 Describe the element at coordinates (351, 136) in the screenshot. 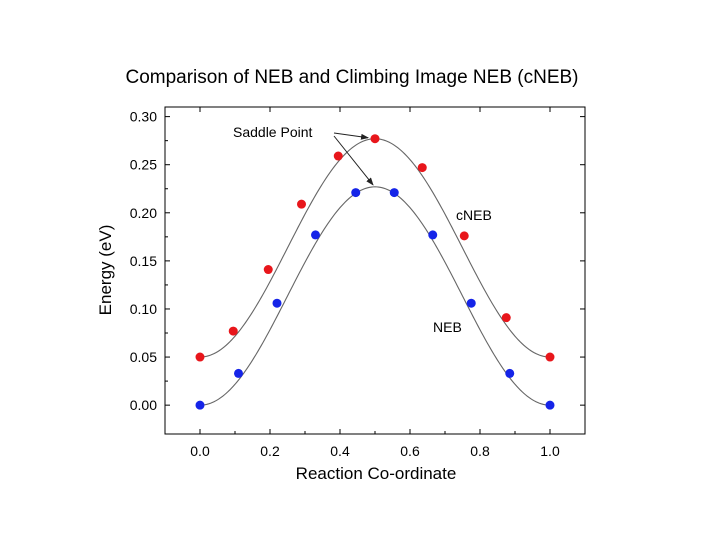

I see `saddle-arrow-cneb` at that location.